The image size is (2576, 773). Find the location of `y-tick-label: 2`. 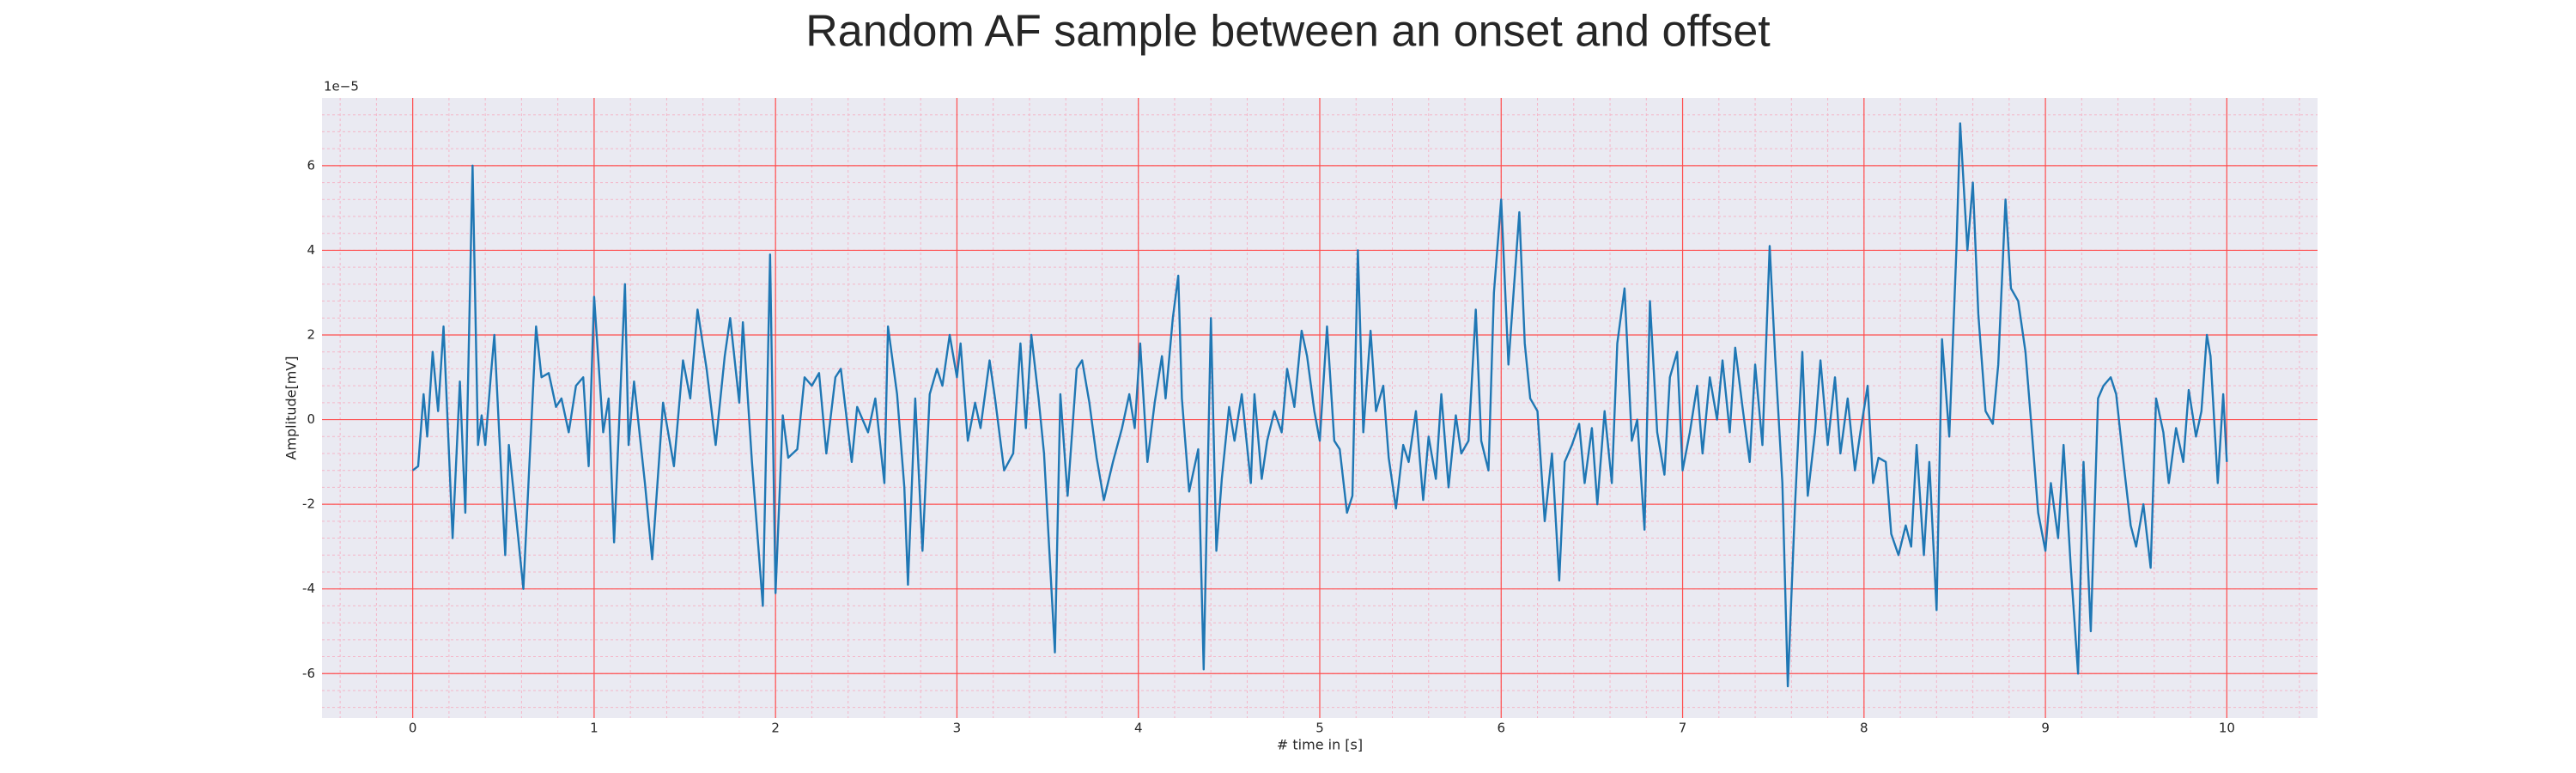

y-tick-label: 2 is located at coordinates (311, 334).